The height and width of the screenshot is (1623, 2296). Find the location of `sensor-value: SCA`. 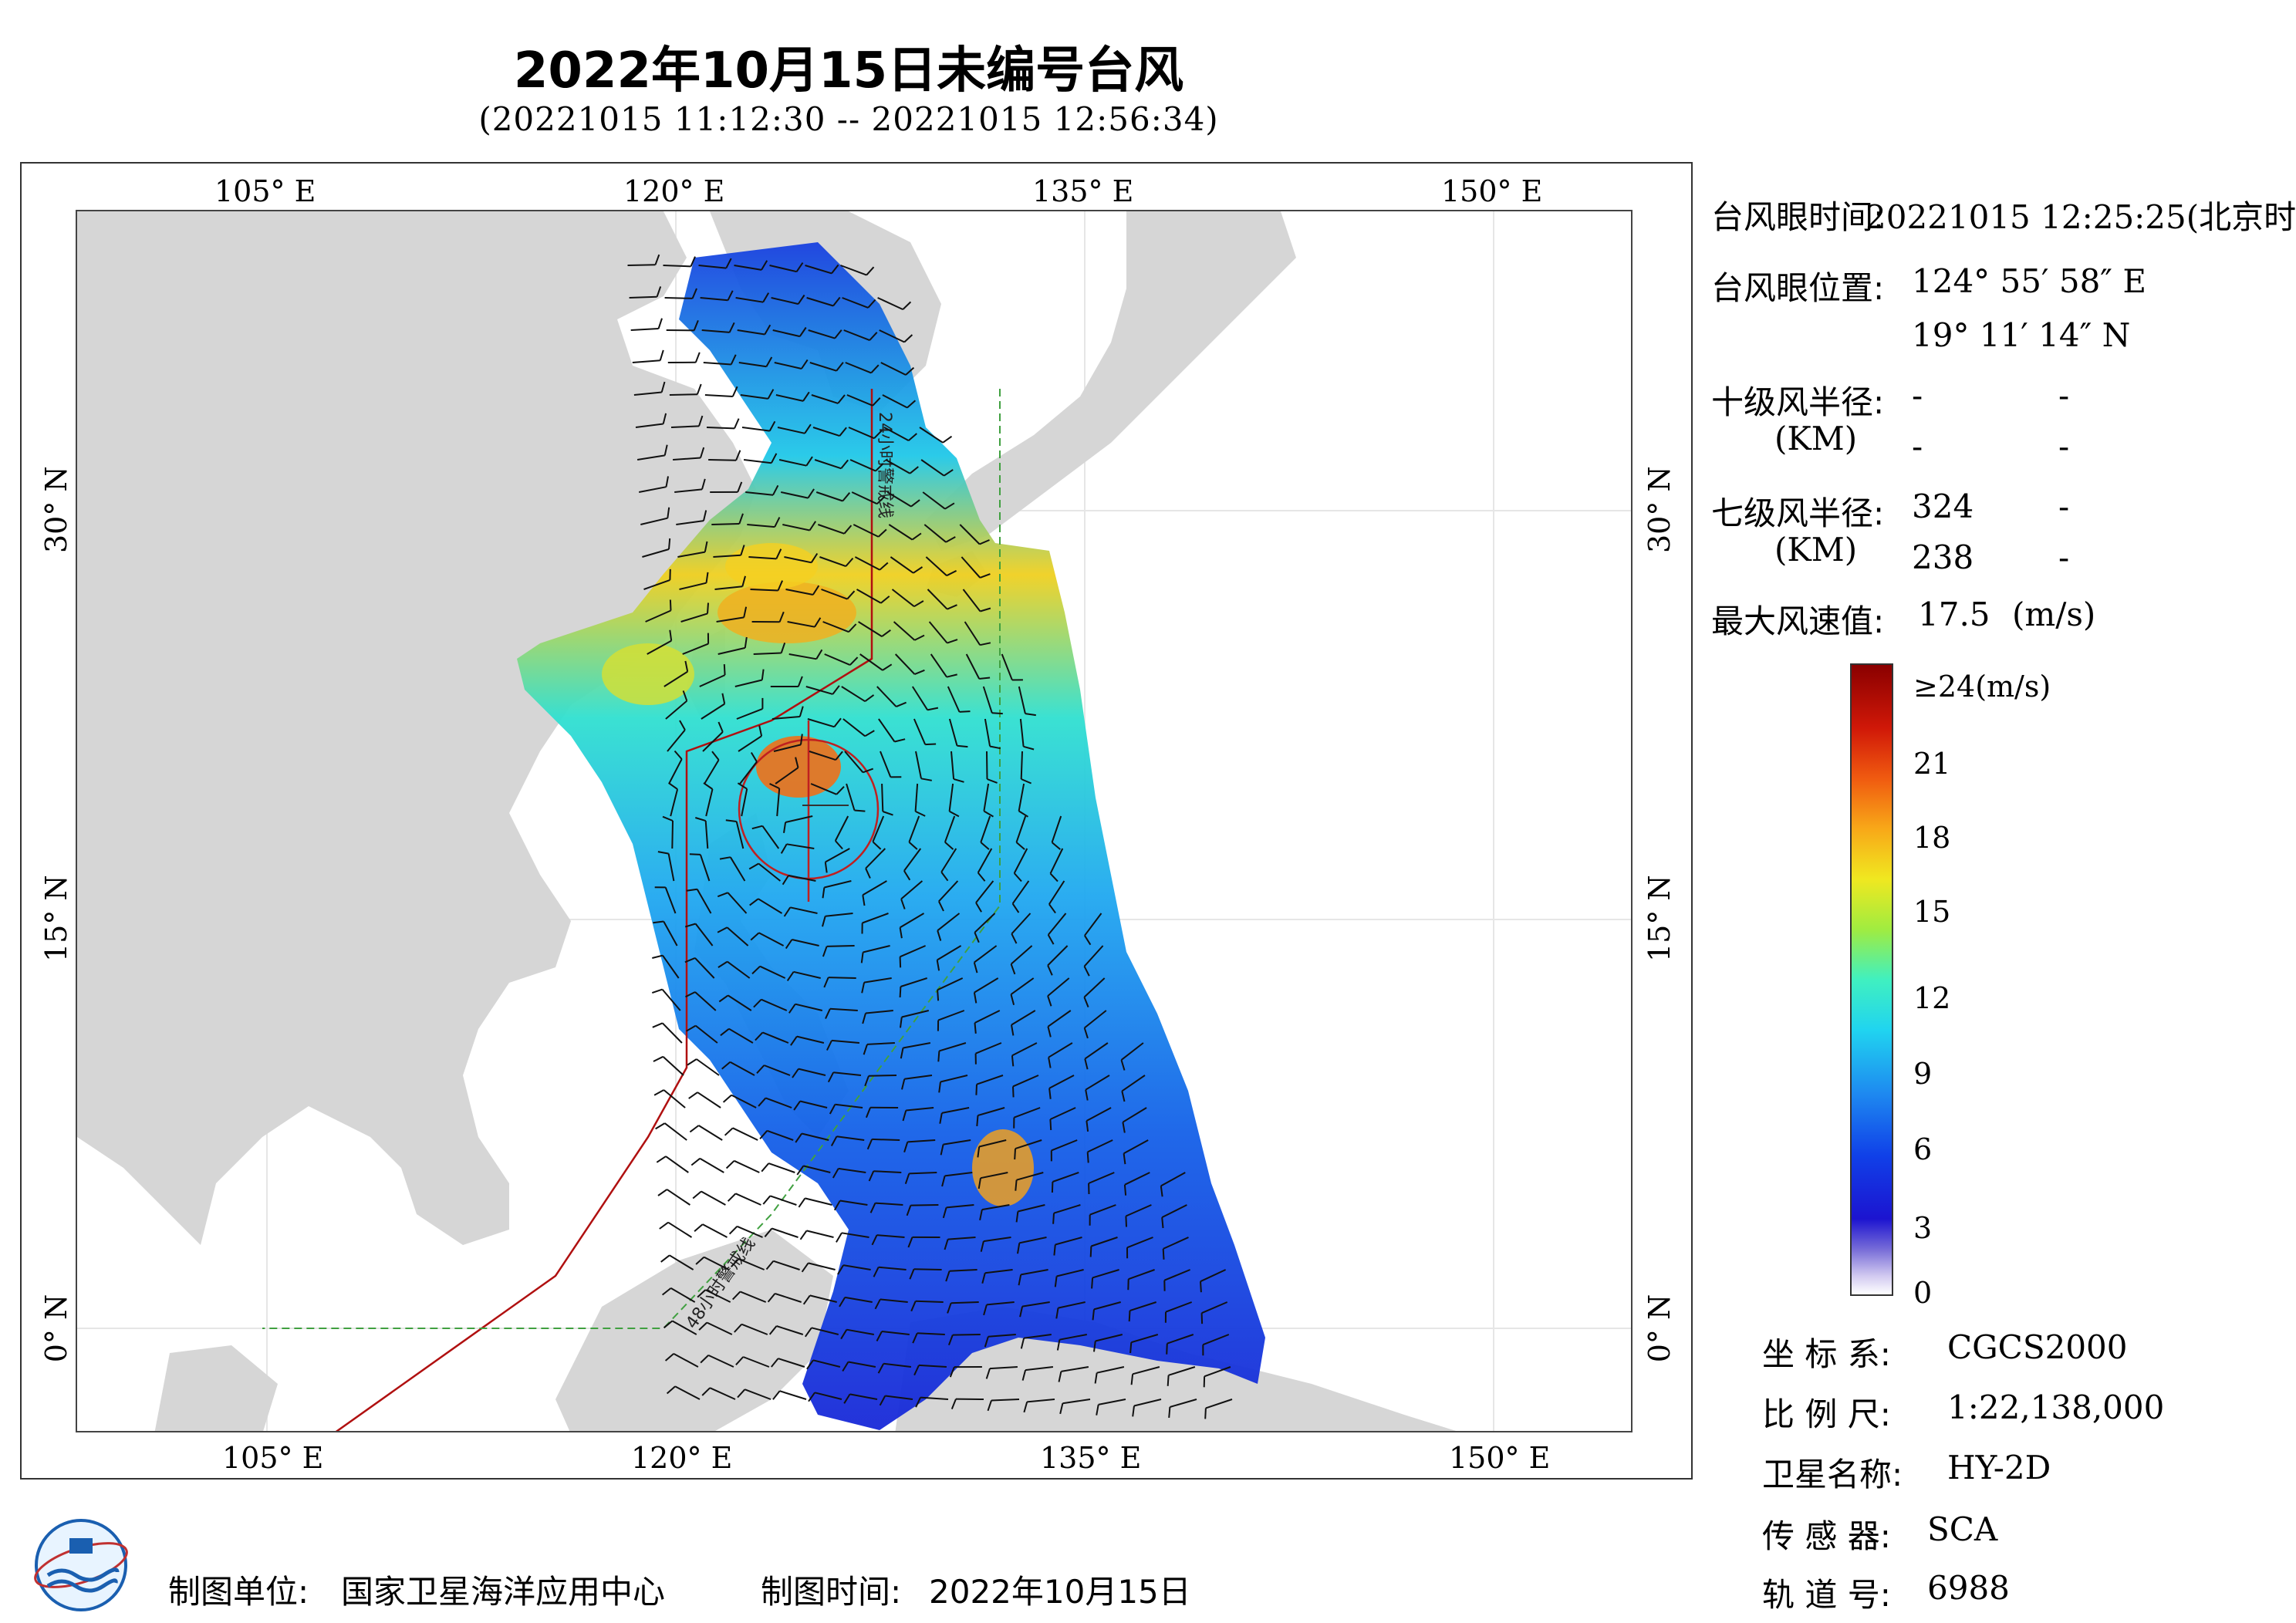

sensor-value: SCA is located at coordinates (1962, 1529).